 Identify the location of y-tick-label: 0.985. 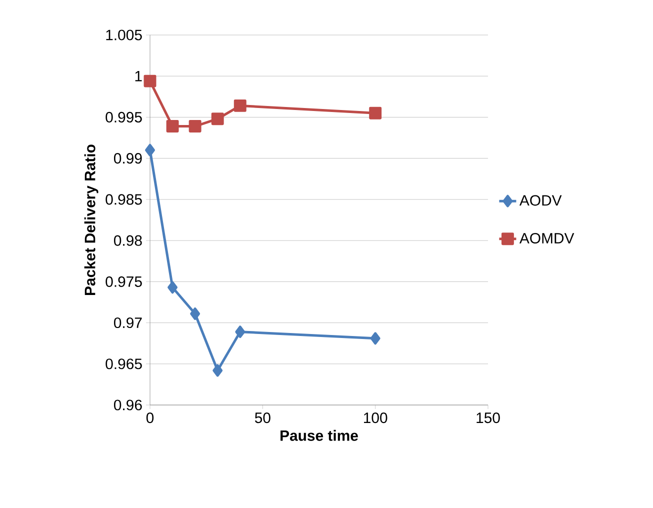
(124, 199).